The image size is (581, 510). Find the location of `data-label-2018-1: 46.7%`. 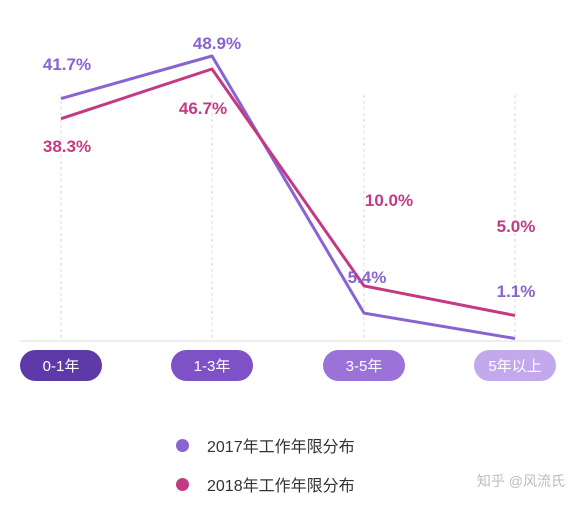

data-label-2018-1: 46.7% is located at coordinates (203, 108).